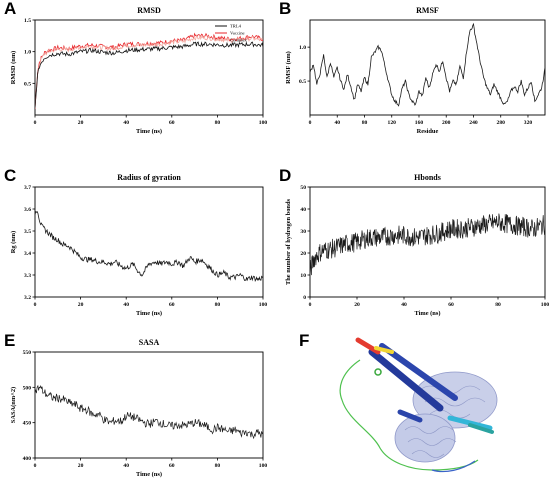 The image size is (550, 481). Describe the element at coordinates (13, 405) in the screenshot. I see `y-axis-label: SASA(nm^2)` at that location.